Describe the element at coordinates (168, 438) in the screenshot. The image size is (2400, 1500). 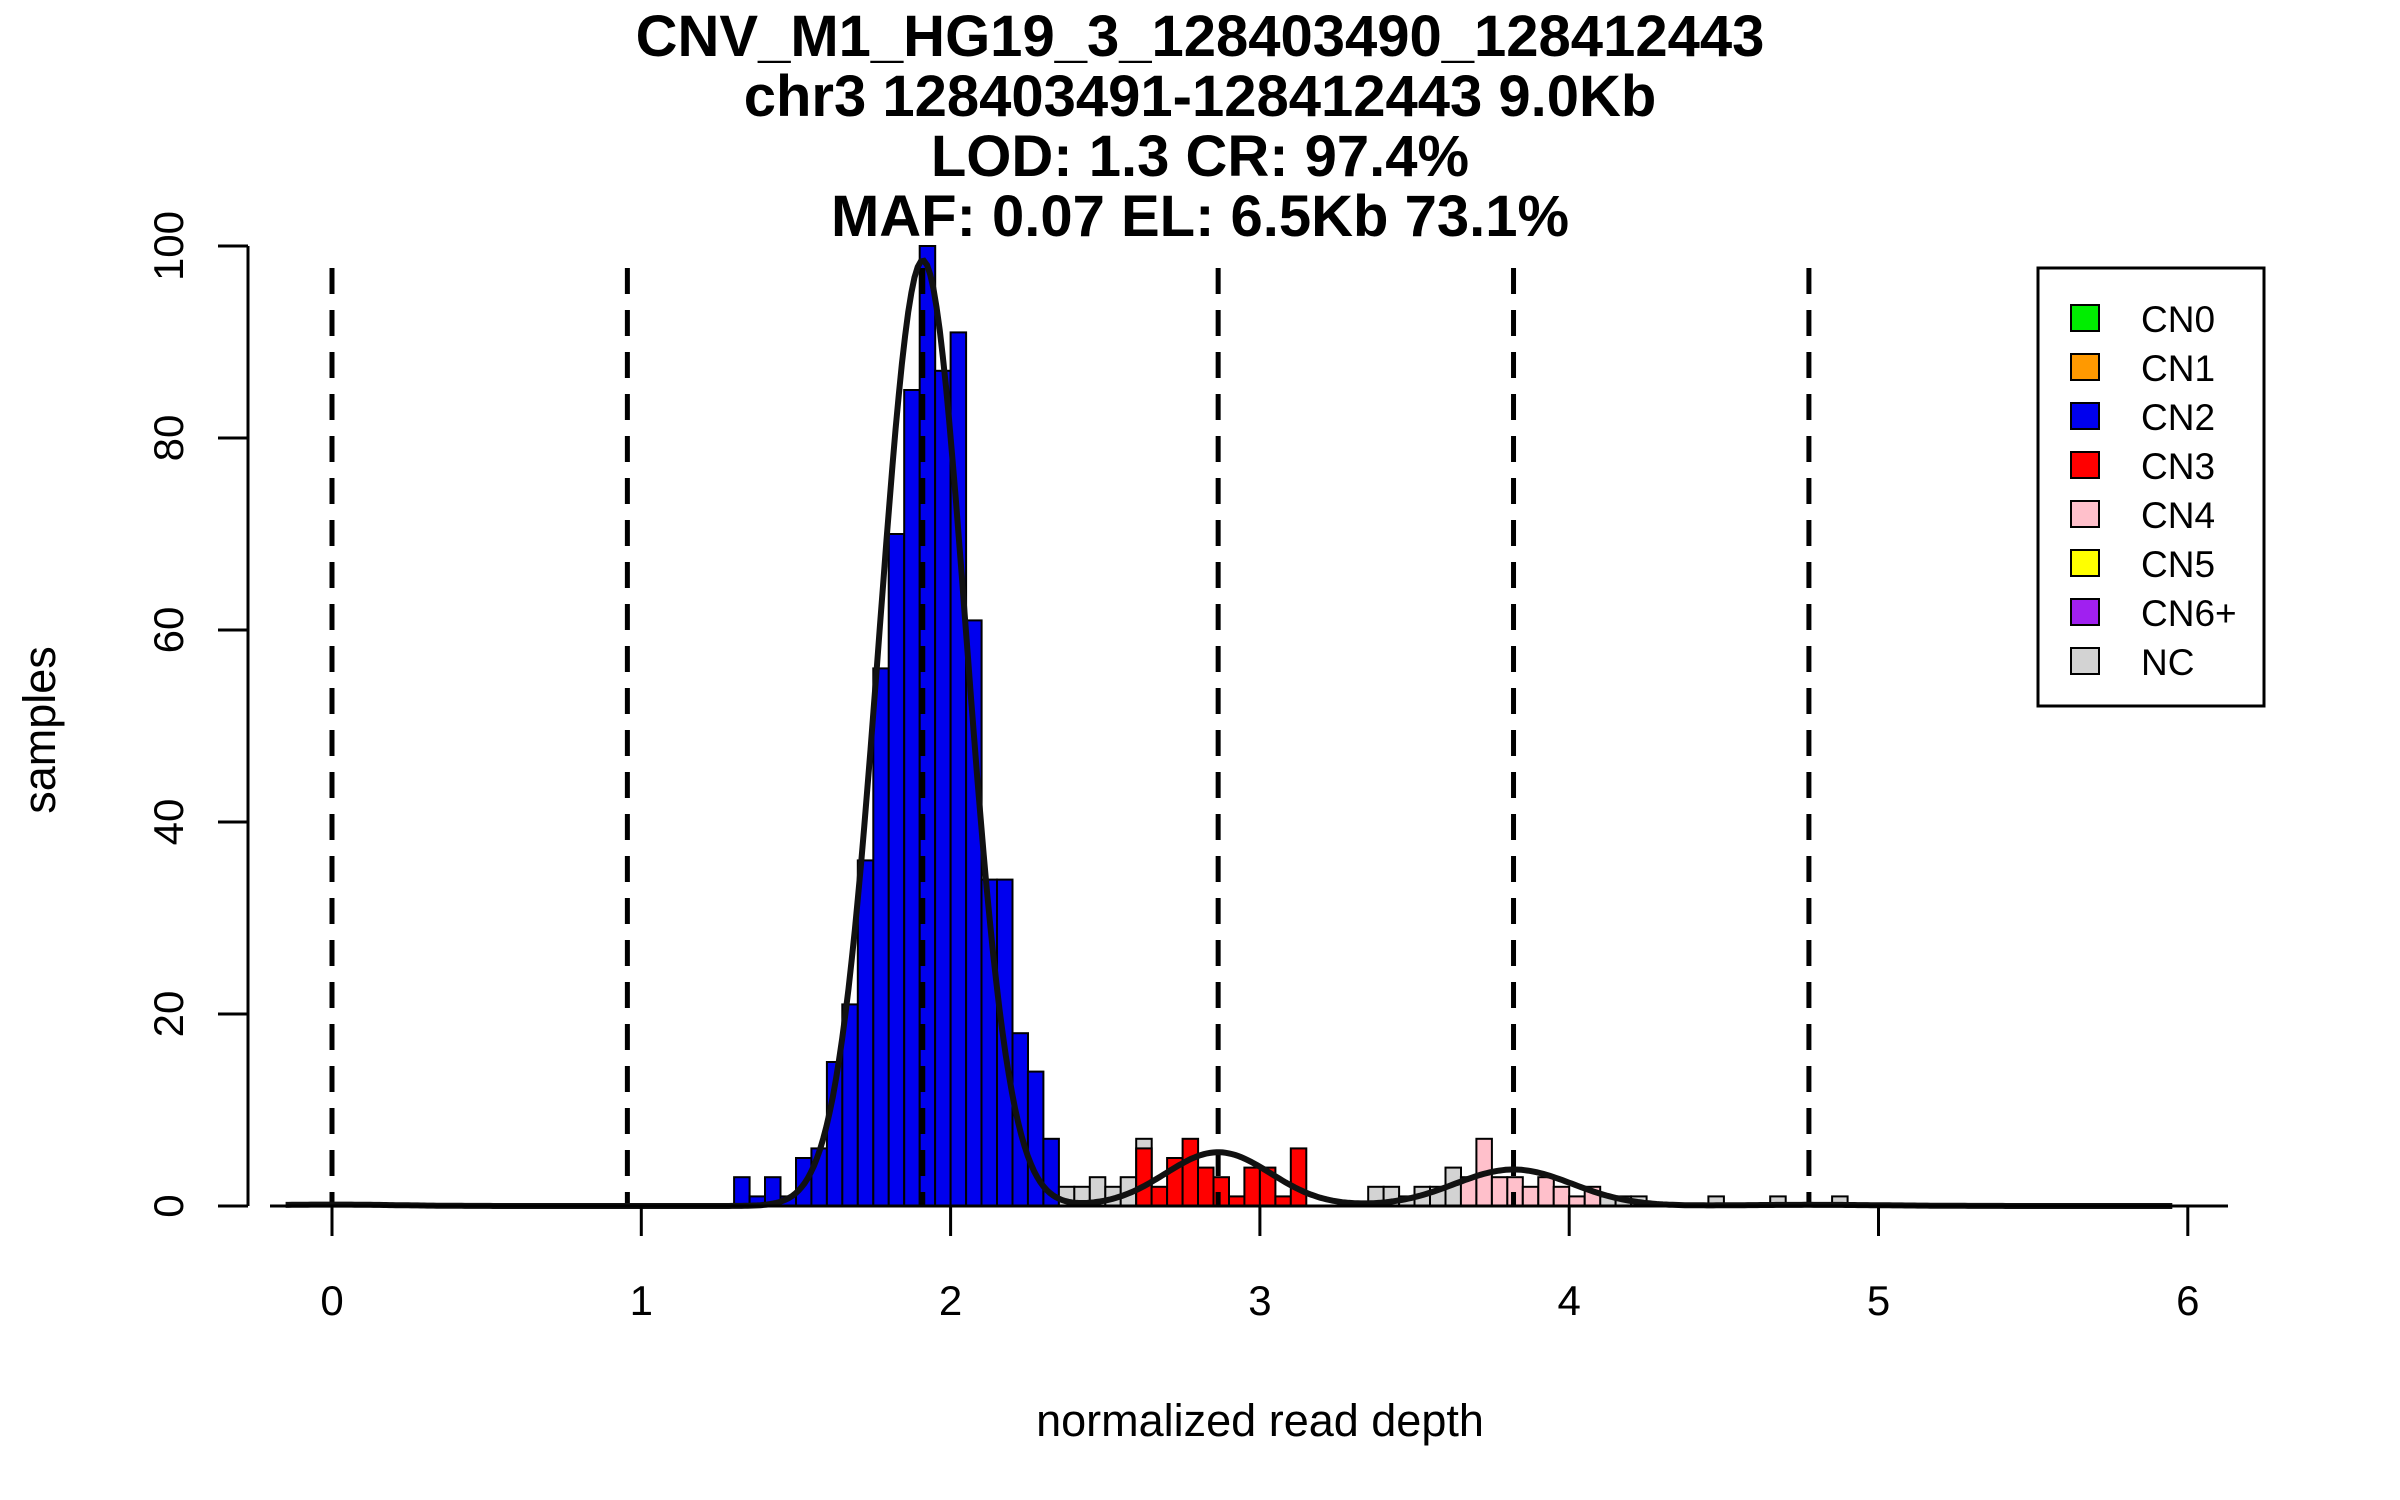
I see `y-tick-label: 80` at that location.